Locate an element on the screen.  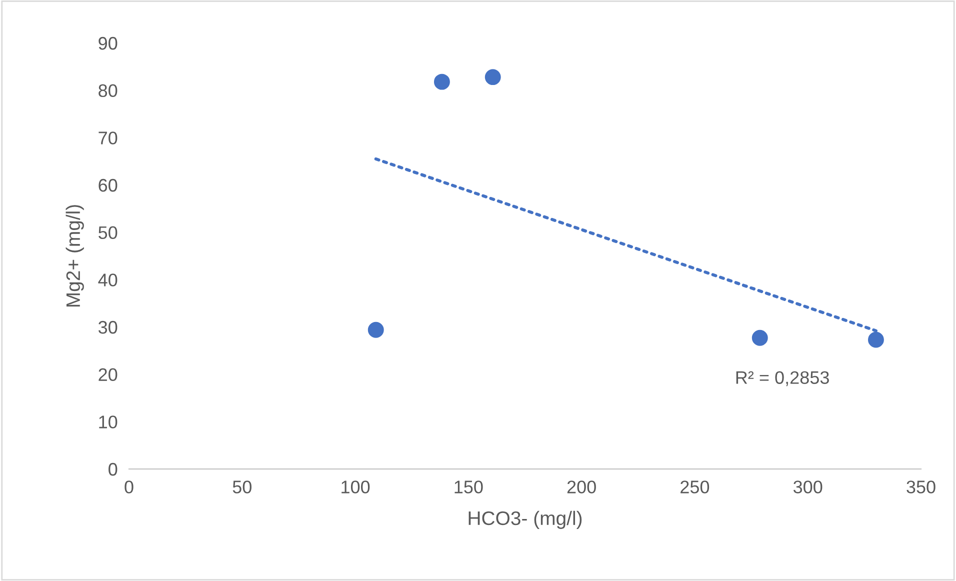
y-tick-label: 60 is located at coordinates (108, 185).